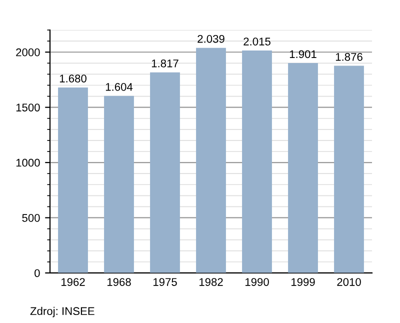 The width and height of the screenshot is (400, 323). I want to click on x-tick-label: 1999, so click(303, 282).